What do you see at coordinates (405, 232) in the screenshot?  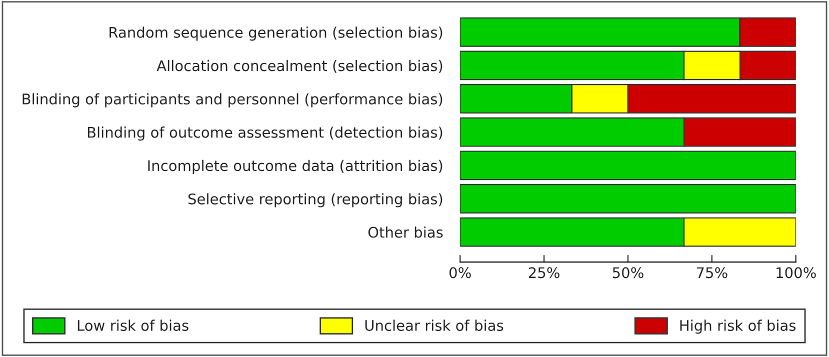 I see `y-tick-label: Other bias` at bounding box center [405, 232].